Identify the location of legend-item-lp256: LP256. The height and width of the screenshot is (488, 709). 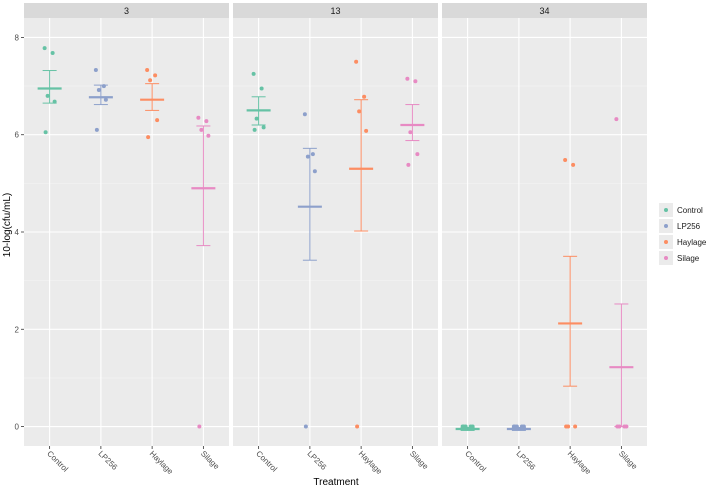
(680, 226).